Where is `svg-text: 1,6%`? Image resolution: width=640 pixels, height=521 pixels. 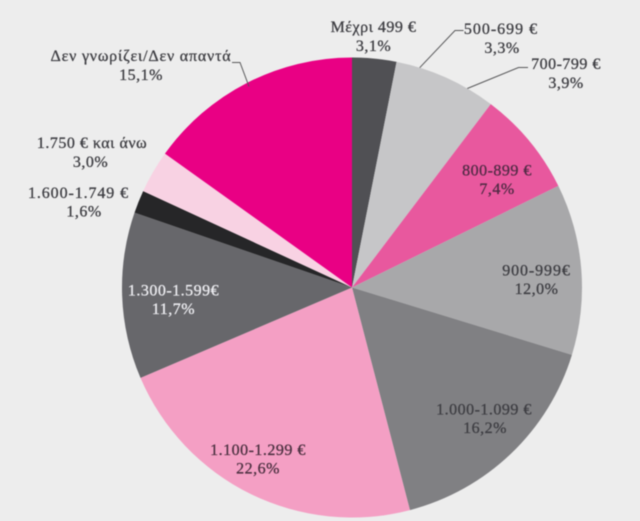
svg-text: 1,6% is located at coordinates (83, 212).